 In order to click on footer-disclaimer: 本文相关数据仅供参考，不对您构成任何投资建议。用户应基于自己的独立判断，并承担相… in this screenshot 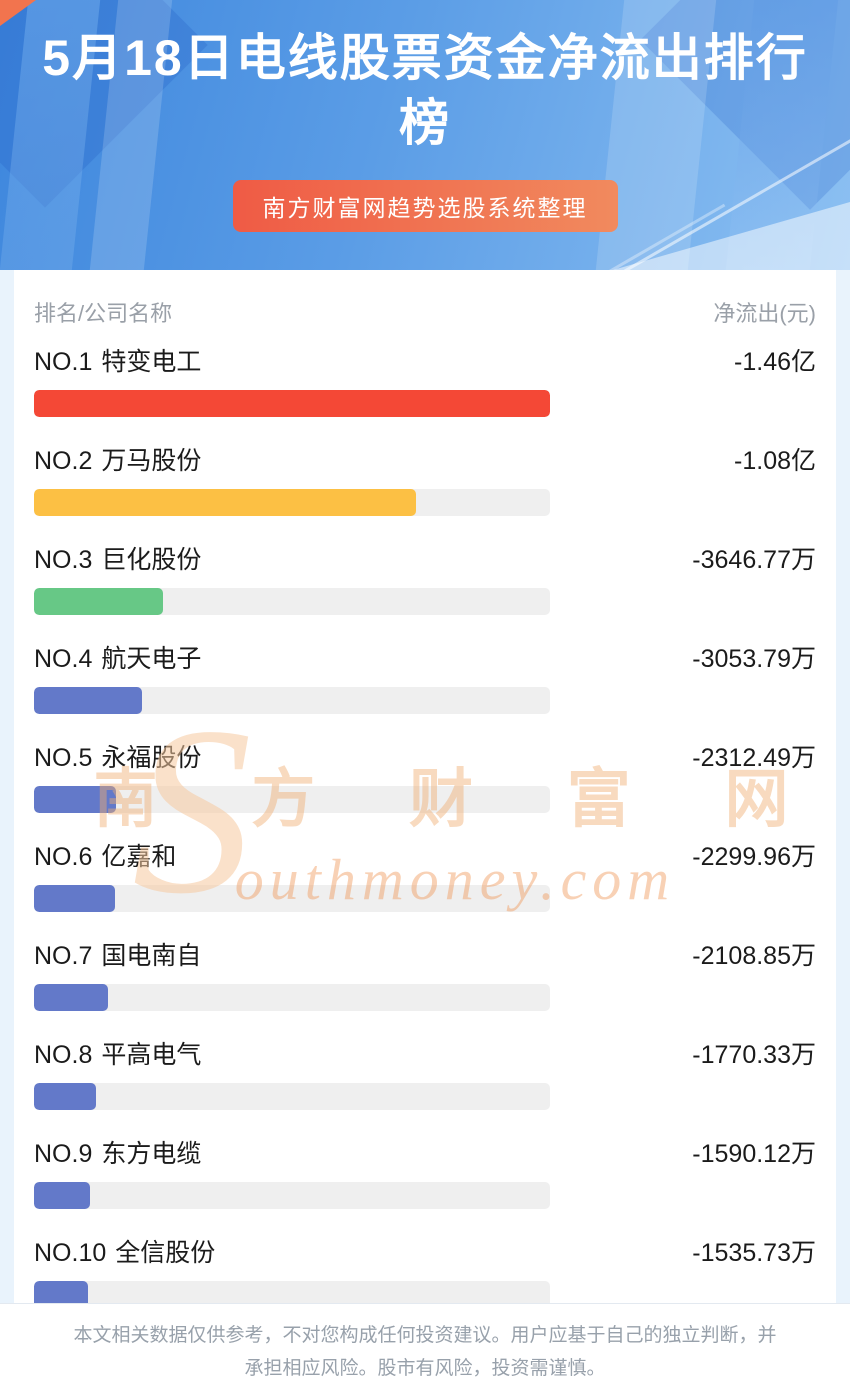, I will do `click(425, 1351)`.